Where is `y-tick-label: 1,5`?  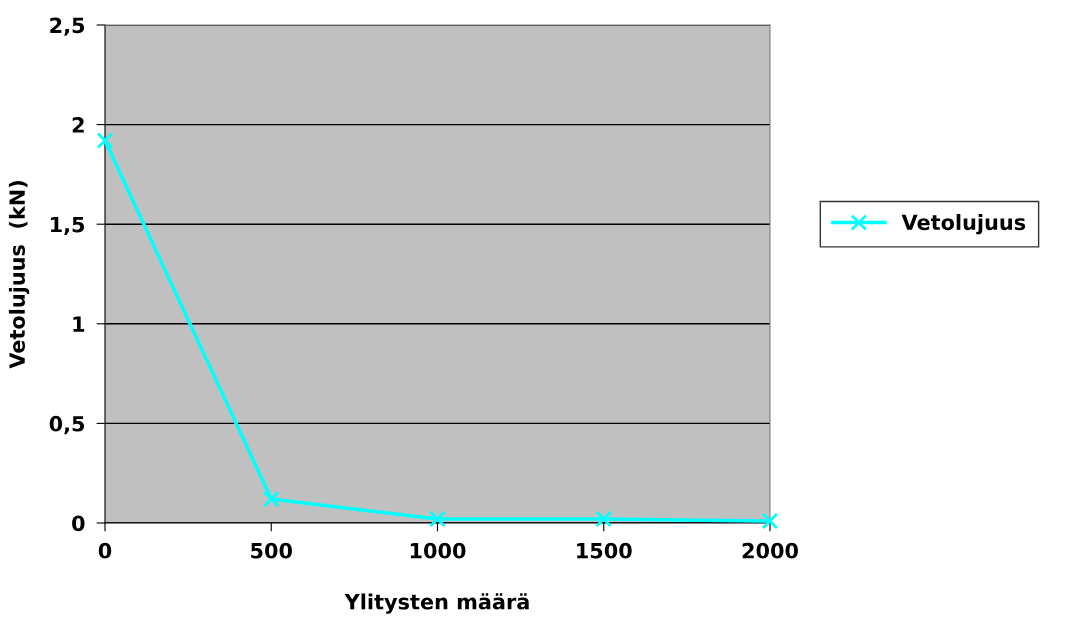 y-tick-label: 1,5 is located at coordinates (68, 226).